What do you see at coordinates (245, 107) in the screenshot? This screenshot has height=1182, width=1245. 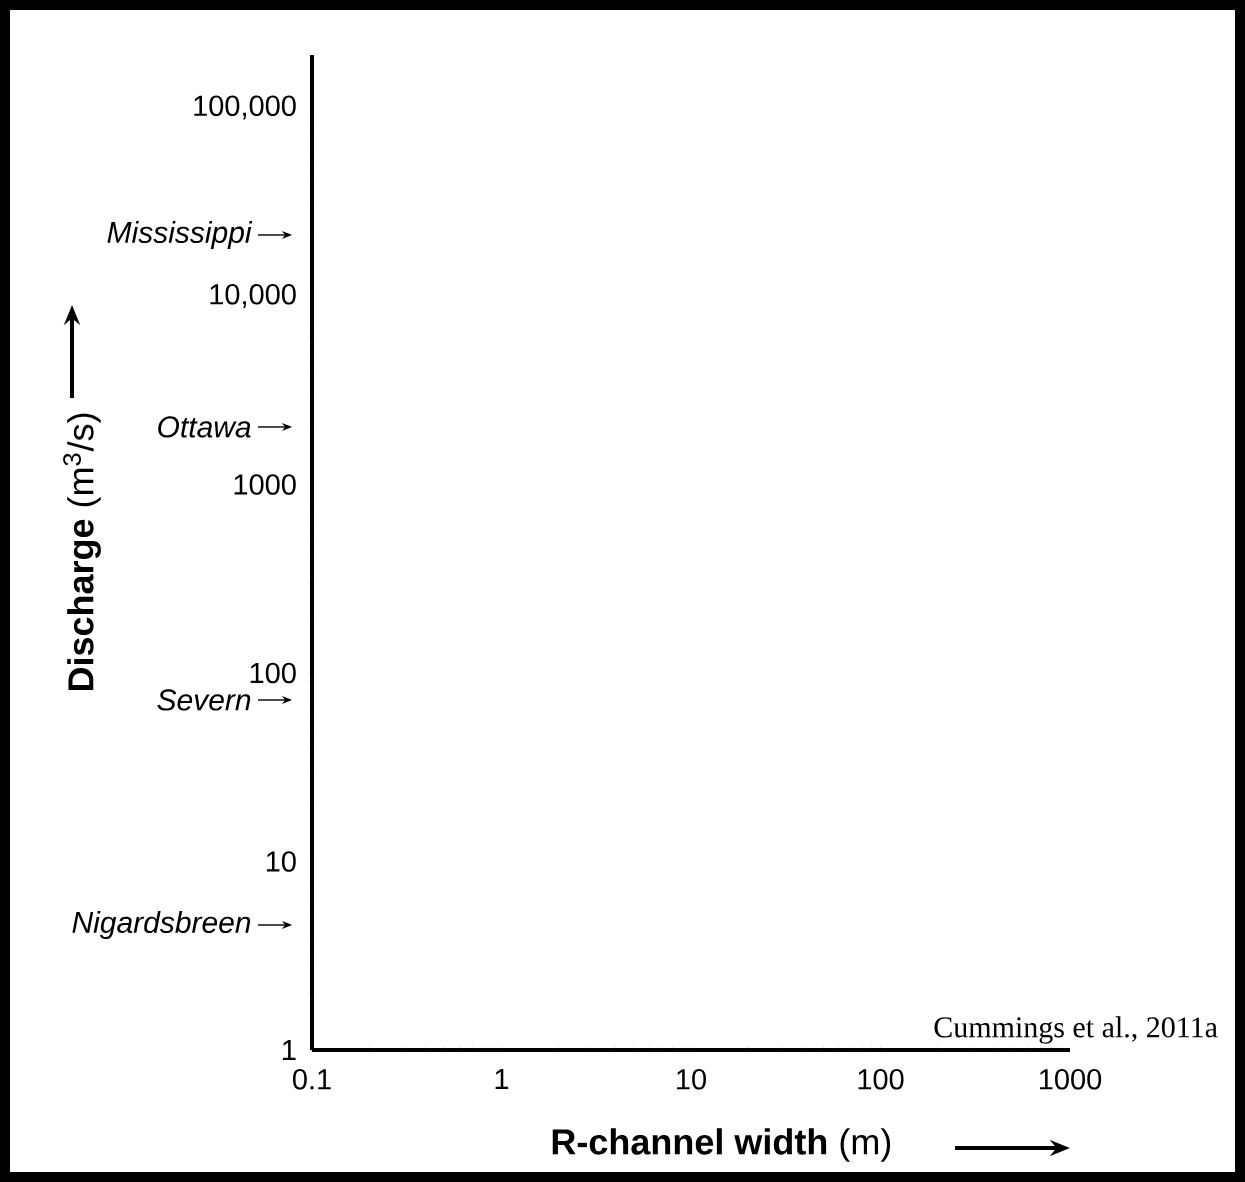 I see `y-tick-label: 100,000` at bounding box center [245, 107].